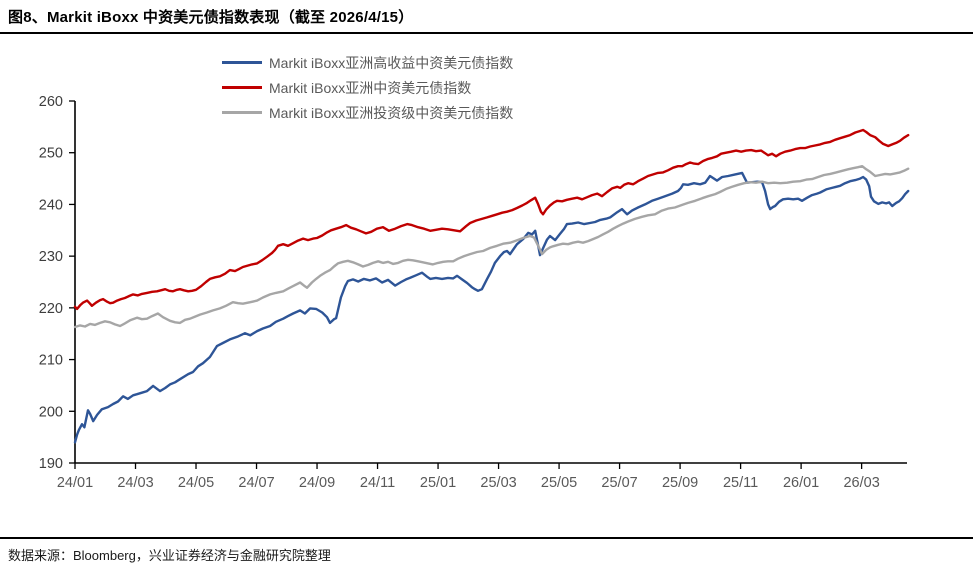  I want to click on legend-item-investment-grade: Markit iBoxx亚洲投资级中资美元债指数, so click(367, 112).